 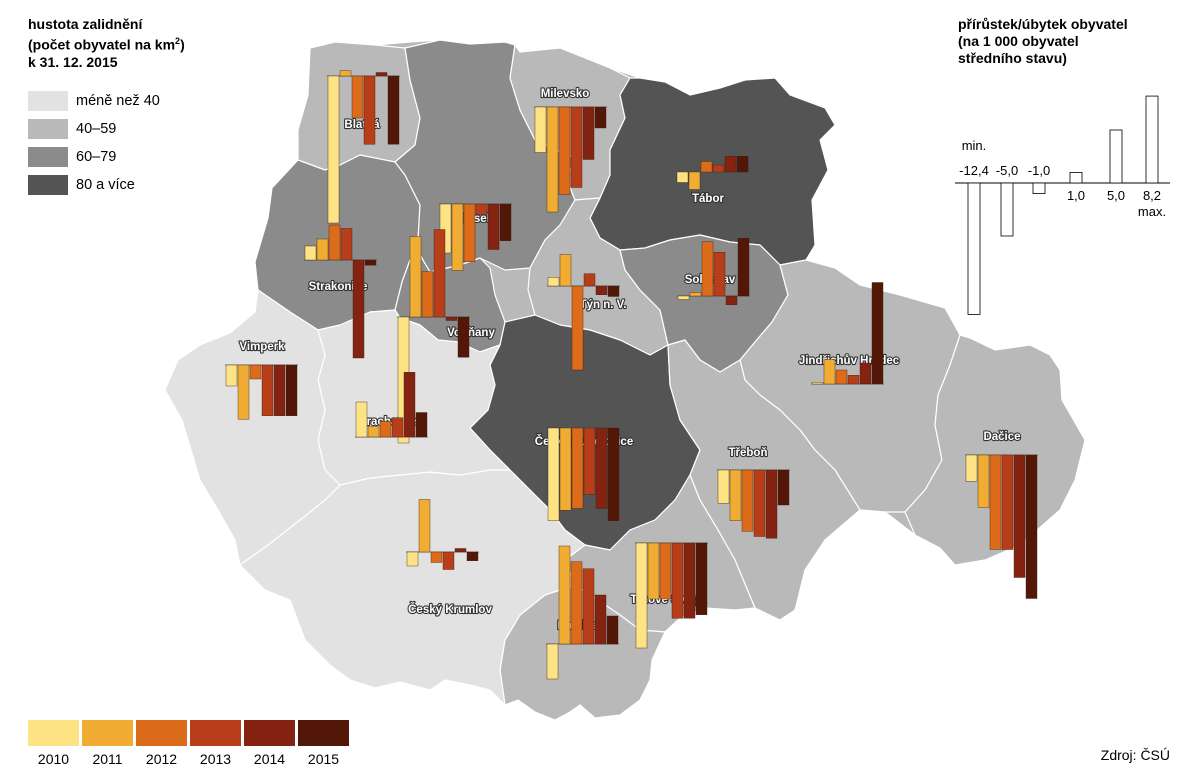 I want to click on scale-label-1: -5,0, so click(x=1007, y=170).